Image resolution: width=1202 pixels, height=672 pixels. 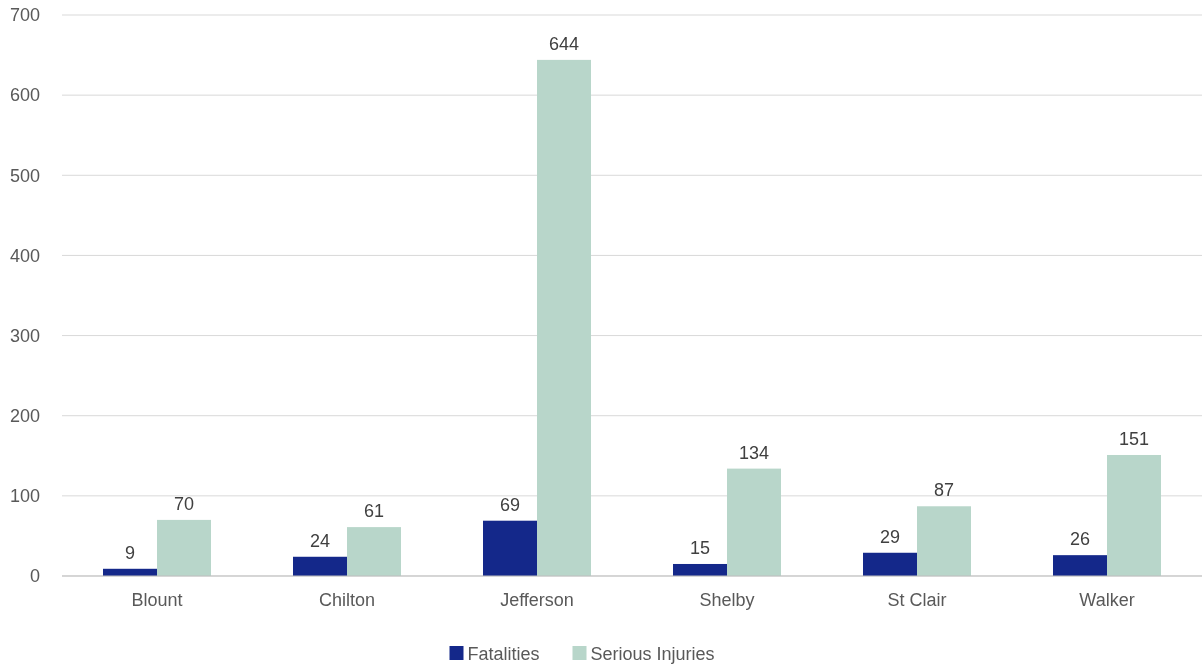 I want to click on y-tick-label: 700, so click(x=24, y=15).